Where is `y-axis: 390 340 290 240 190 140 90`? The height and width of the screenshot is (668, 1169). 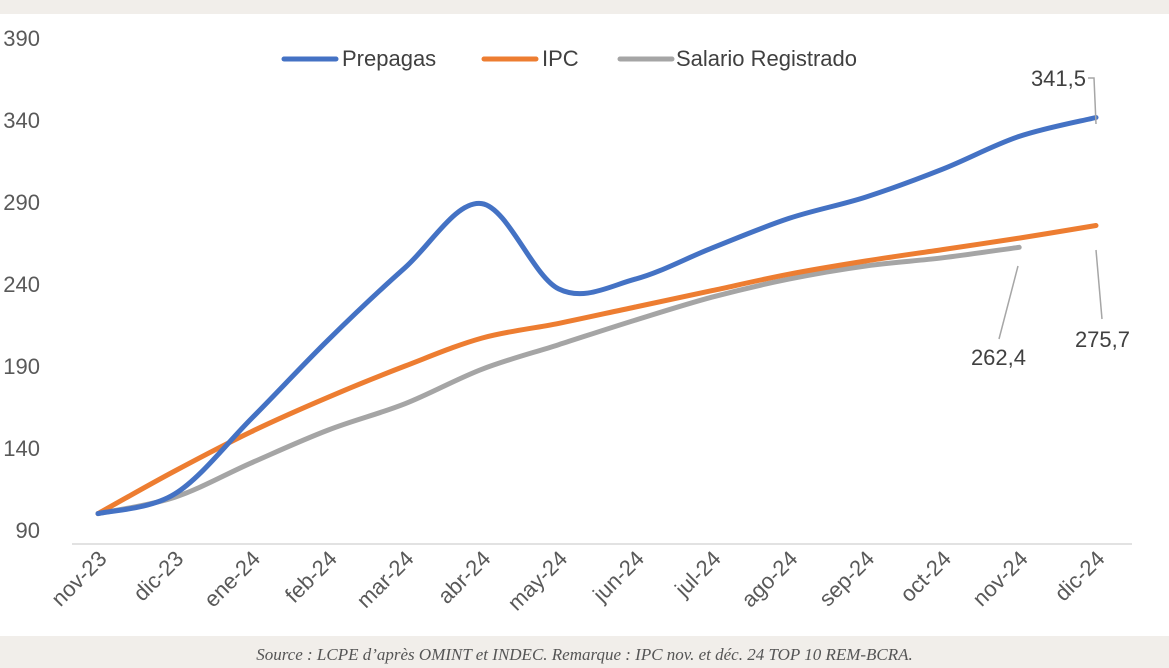 y-axis: 390 340 290 240 190 140 90 is located at coordinates (21, 284).